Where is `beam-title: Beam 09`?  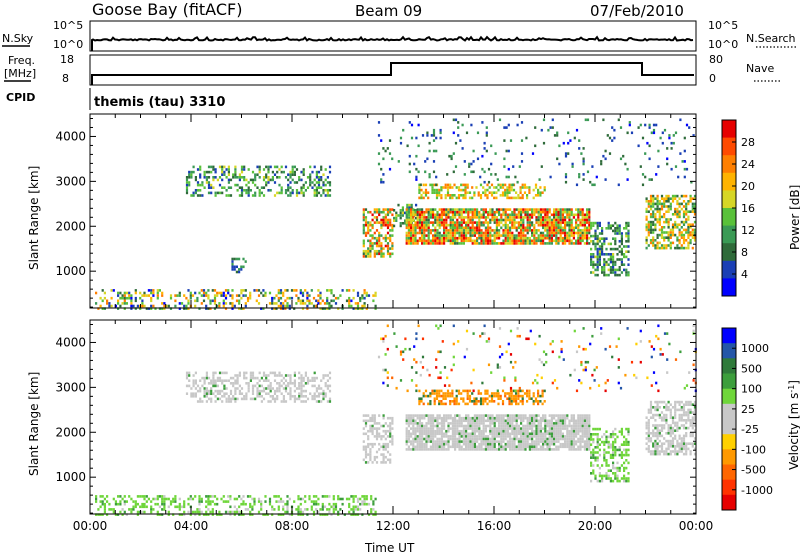
beam-title: Beam 09 is located at coordinates (388, 11).